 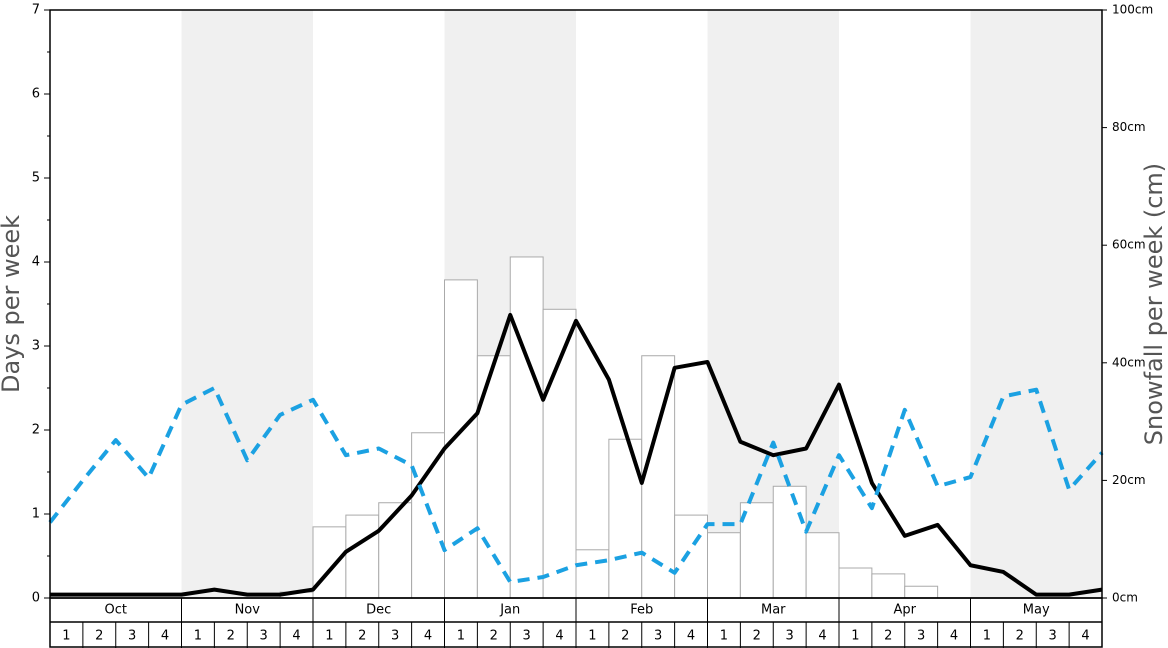 I want to click on month-label: Mar, so click(x=773, y=610).